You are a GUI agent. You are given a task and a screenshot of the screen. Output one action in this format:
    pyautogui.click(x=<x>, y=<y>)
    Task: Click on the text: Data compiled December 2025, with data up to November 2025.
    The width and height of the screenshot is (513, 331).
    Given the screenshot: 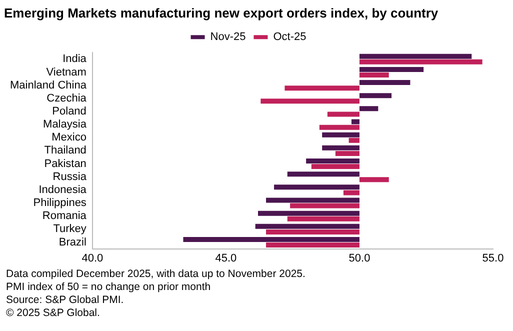 What is the action you would take?
    pyautogui.click(x=156, y=274)
    